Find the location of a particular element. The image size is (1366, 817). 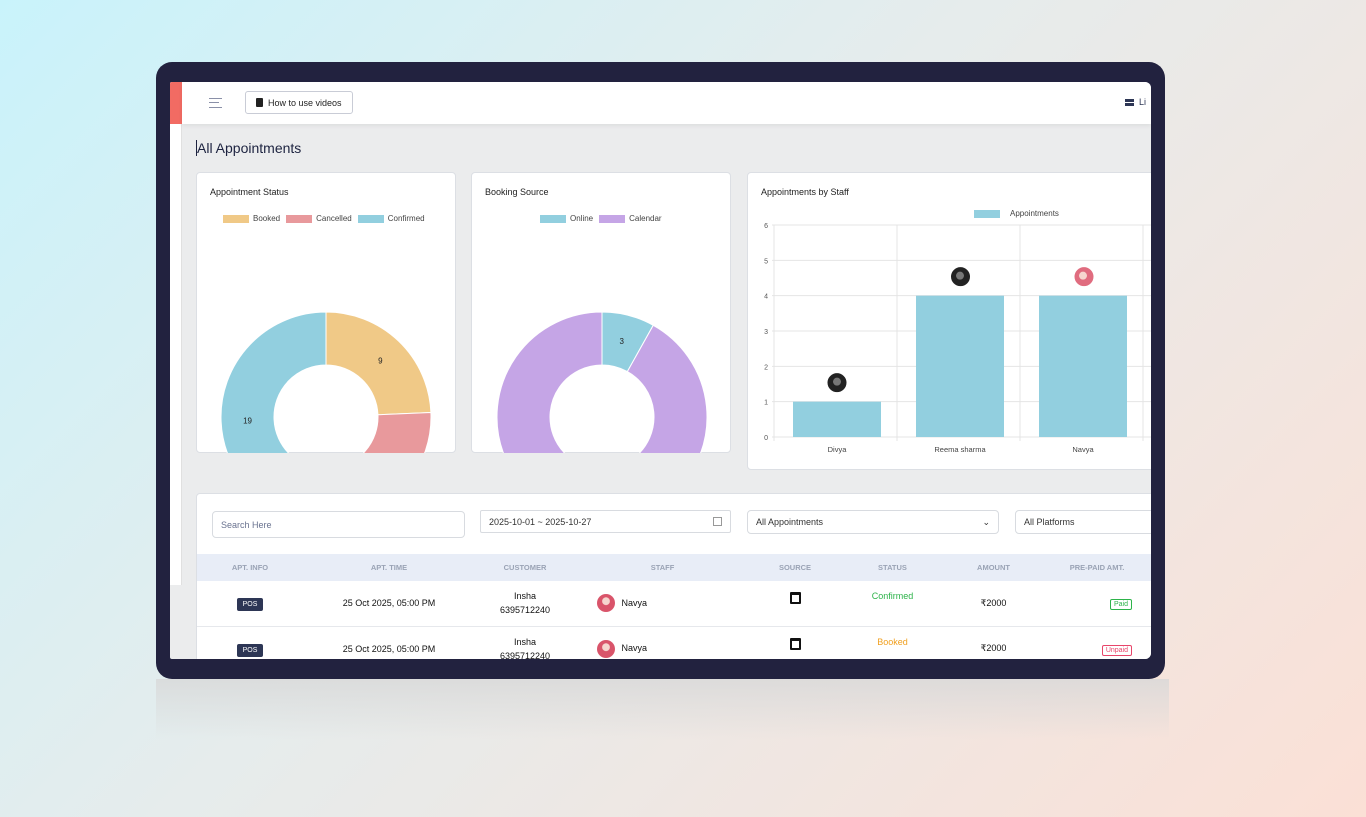

y-tick-label: 0 is located at coordinates (766, 438).